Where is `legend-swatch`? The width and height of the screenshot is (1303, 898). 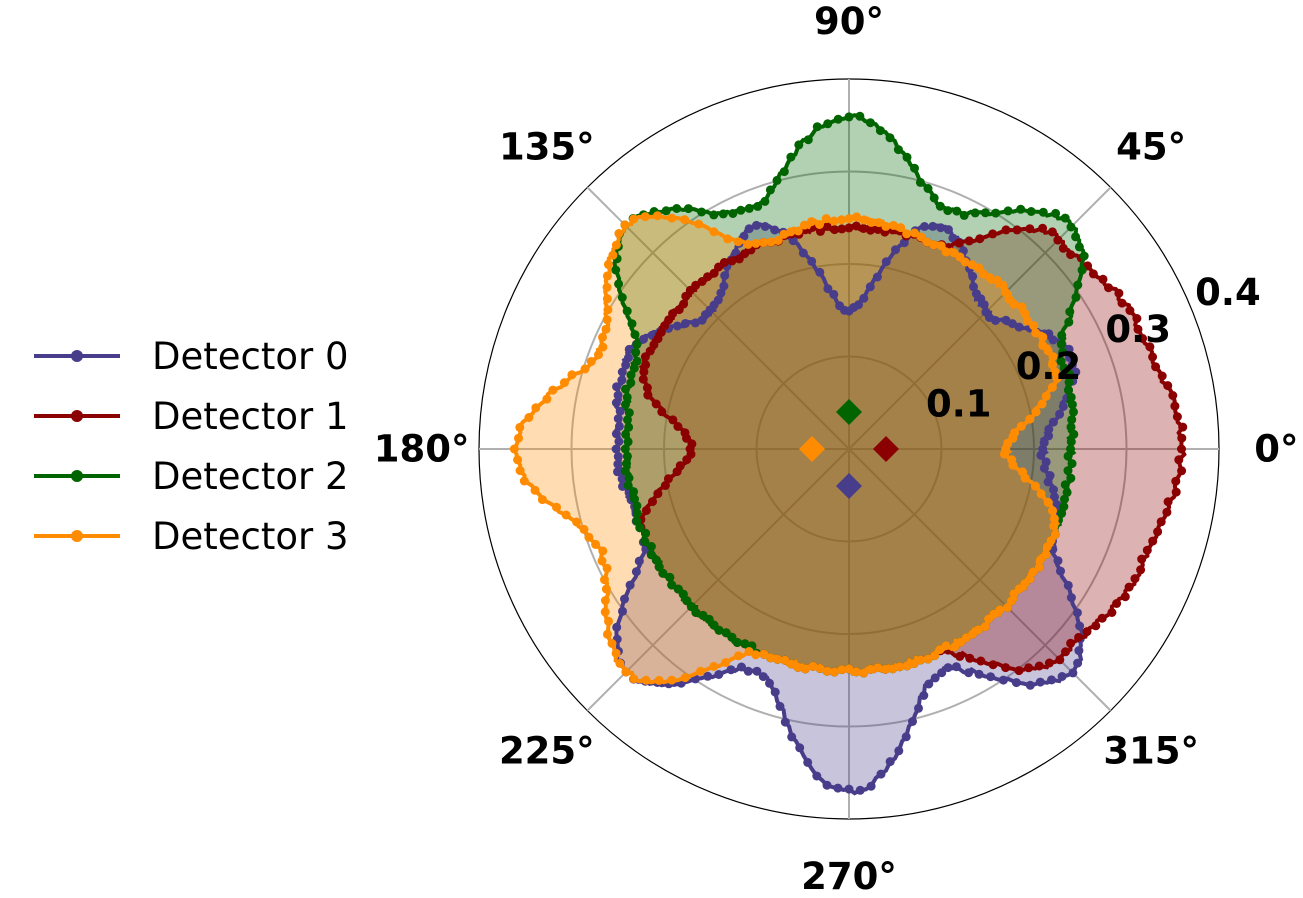
legend-swatch is located at coordinates (77, 356).